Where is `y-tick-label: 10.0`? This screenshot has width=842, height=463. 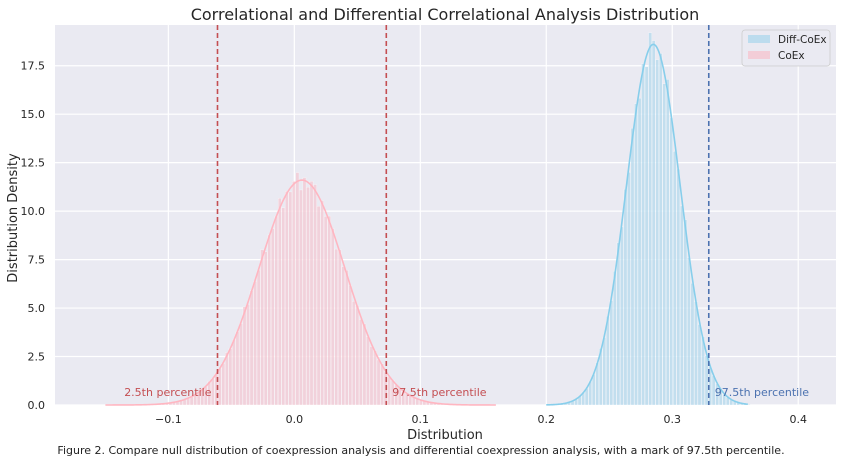
y-tick-label: 10.0 is located at coordinates (33, 211).